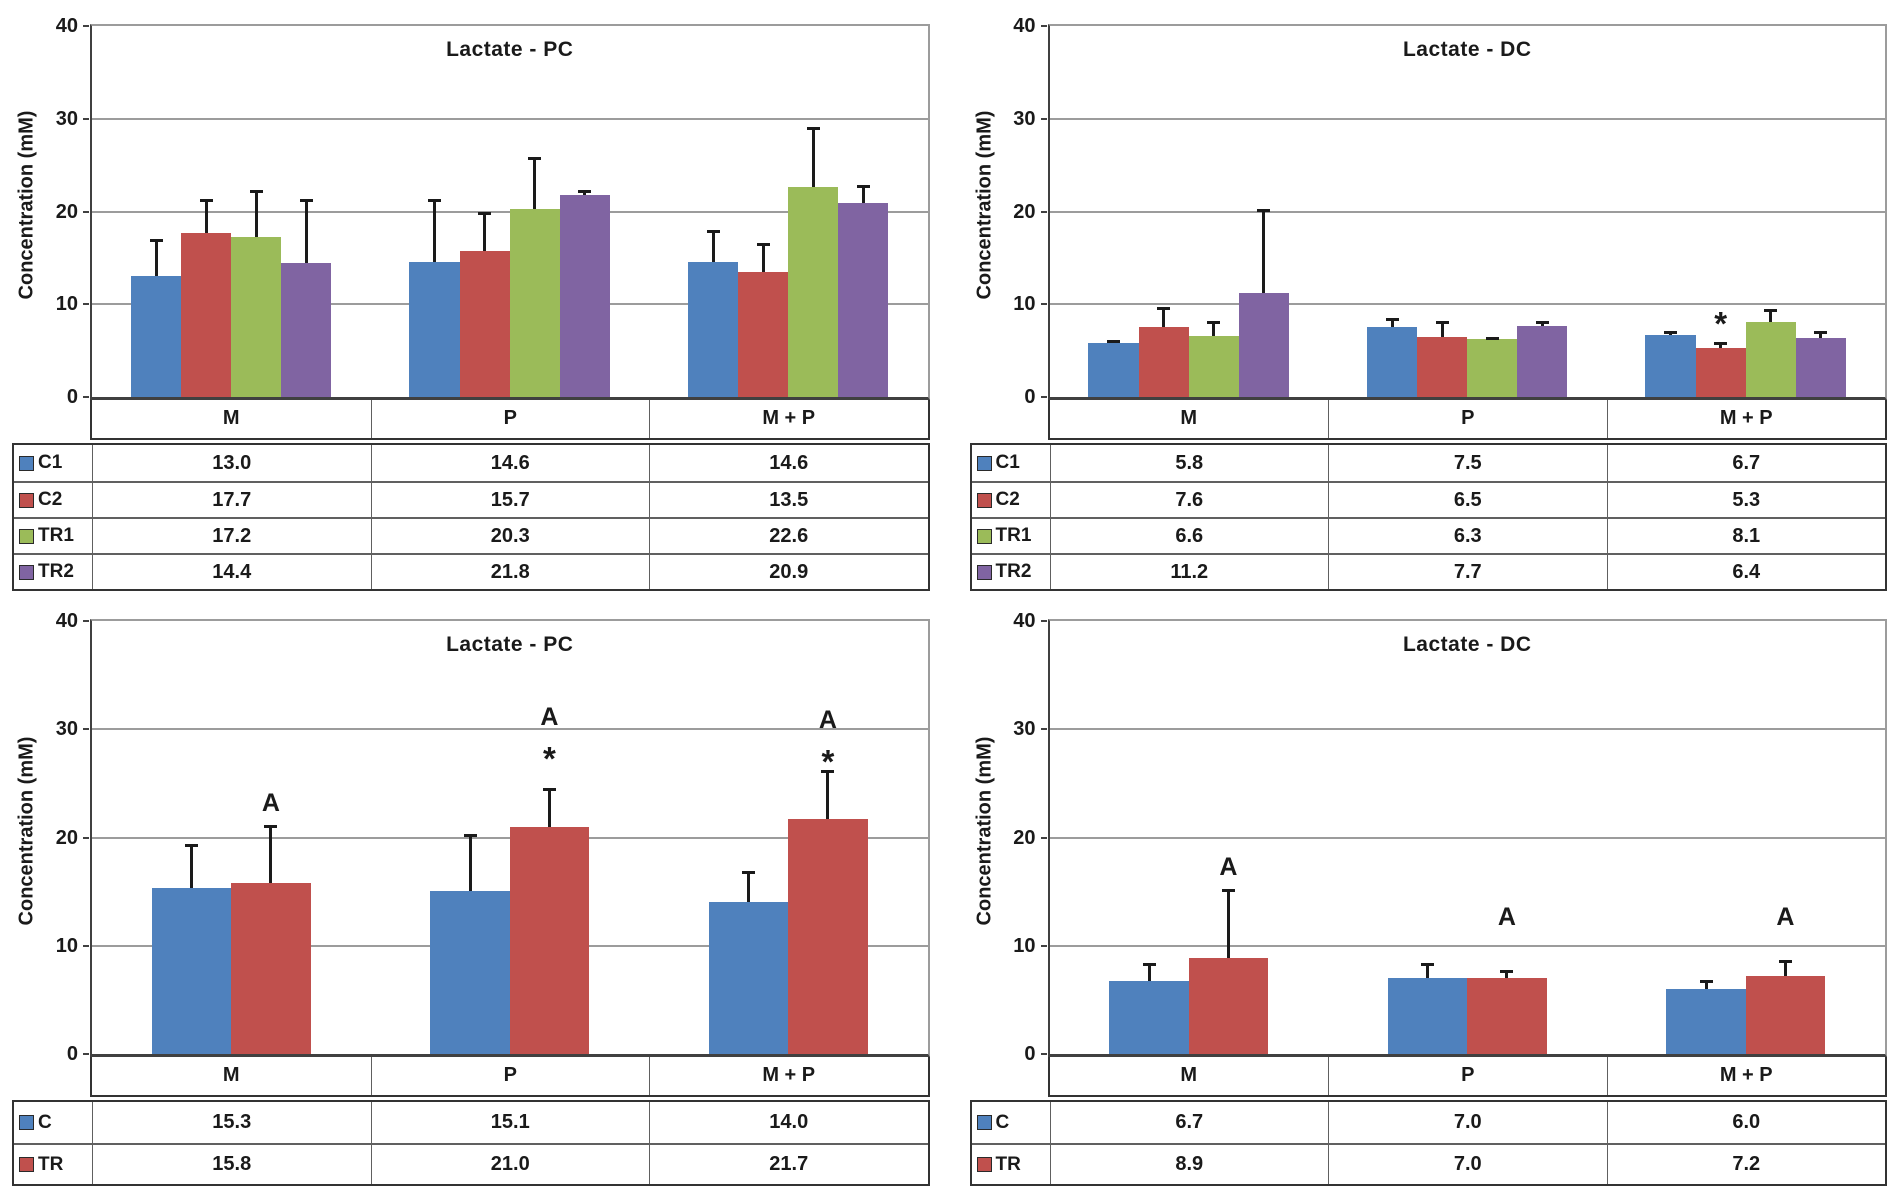 The image size is (1901, 1189). What do you see at coordinates (1010, 1163) in the screenshot?
I see `legend-cell: TR` at bounding box center [1010, 1163].